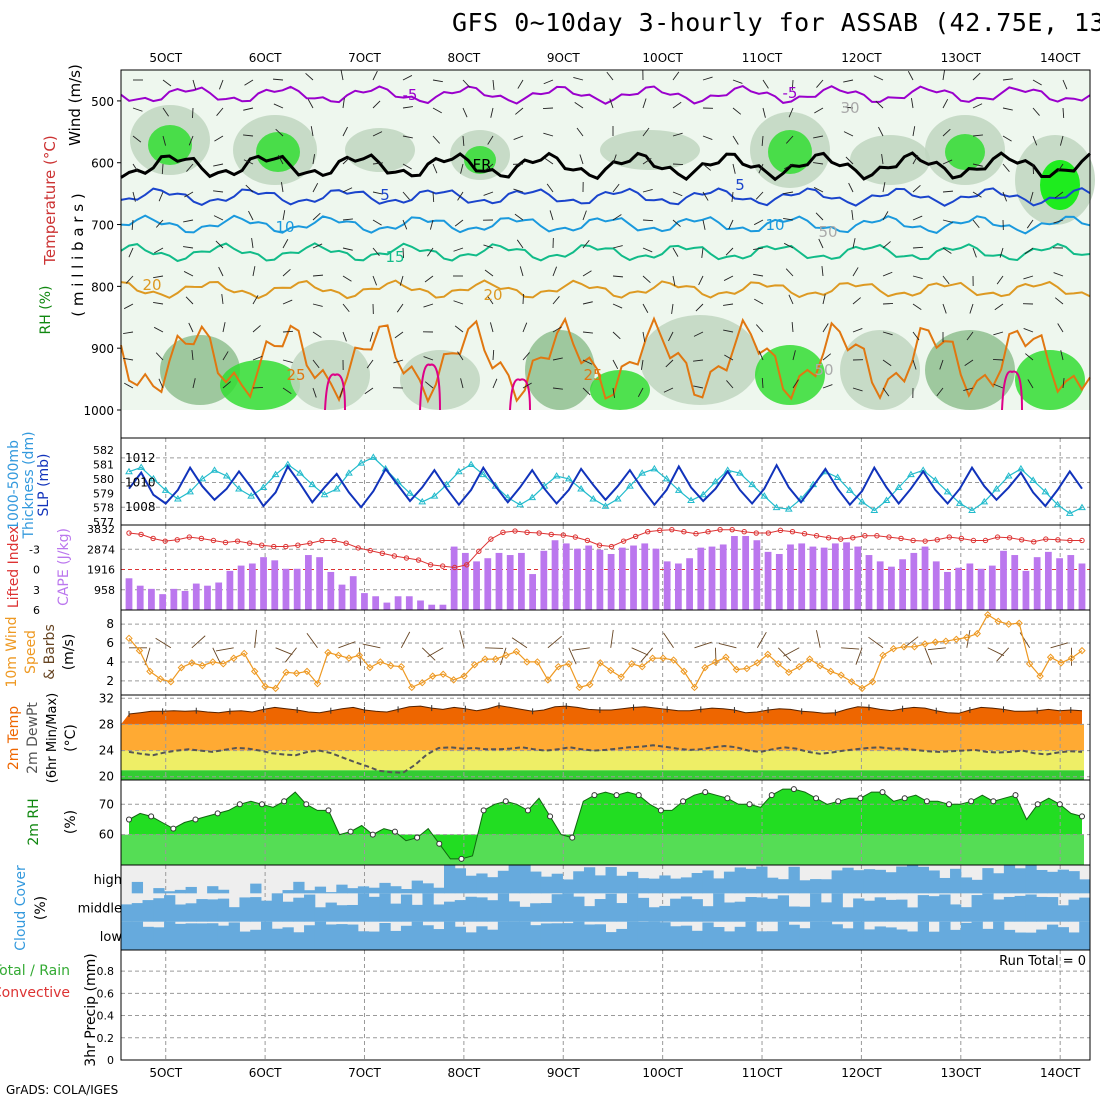 This screenshot has height=1104, width=1100. I want to click on date-label-bottom: 5OCT, so click(165, 1073).